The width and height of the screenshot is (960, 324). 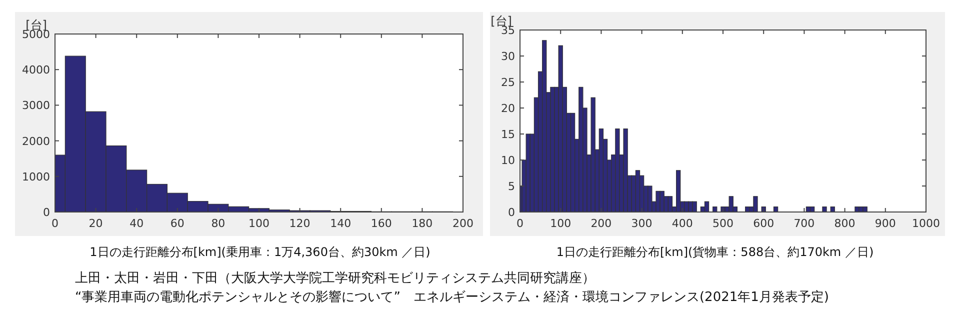 What do you see at coordinates (95, 223) in the screenshot?
I see `x-tick-label: 20` at bounding box center [95, 223].